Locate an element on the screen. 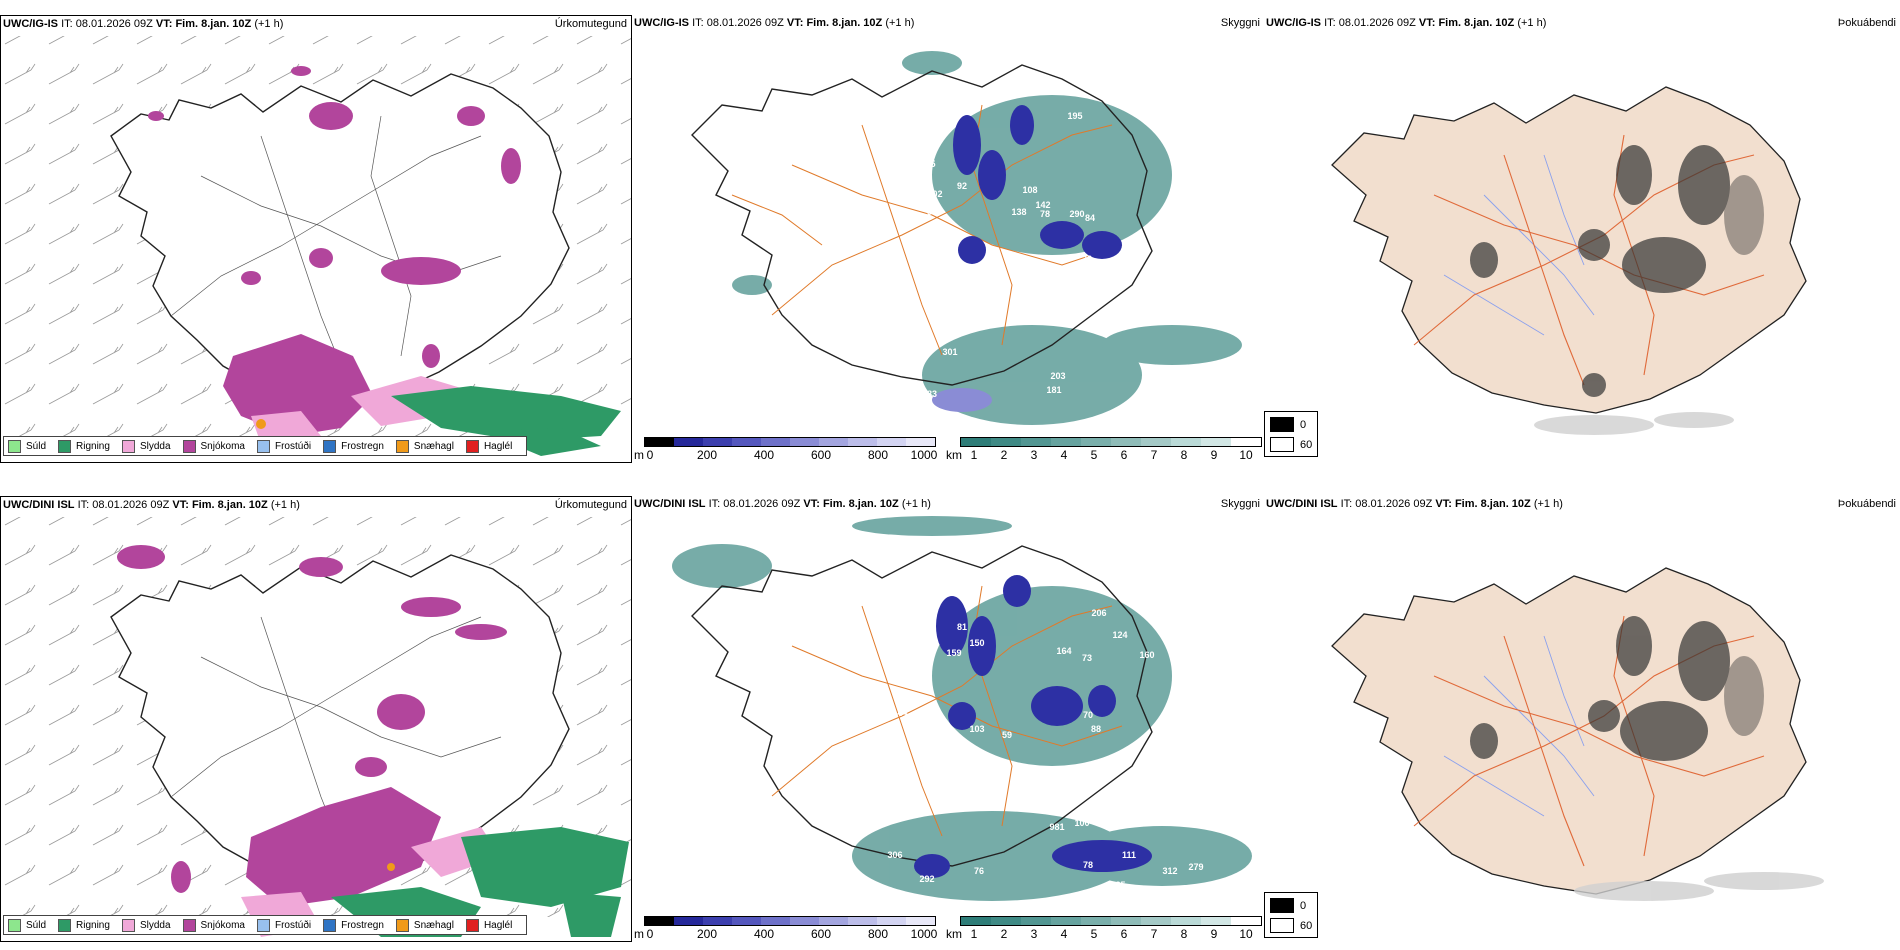 Image resolution: width=1900 pixels, height=950 pixels. ceiling-value-label: 203 is located at coordinates (1057, 376).